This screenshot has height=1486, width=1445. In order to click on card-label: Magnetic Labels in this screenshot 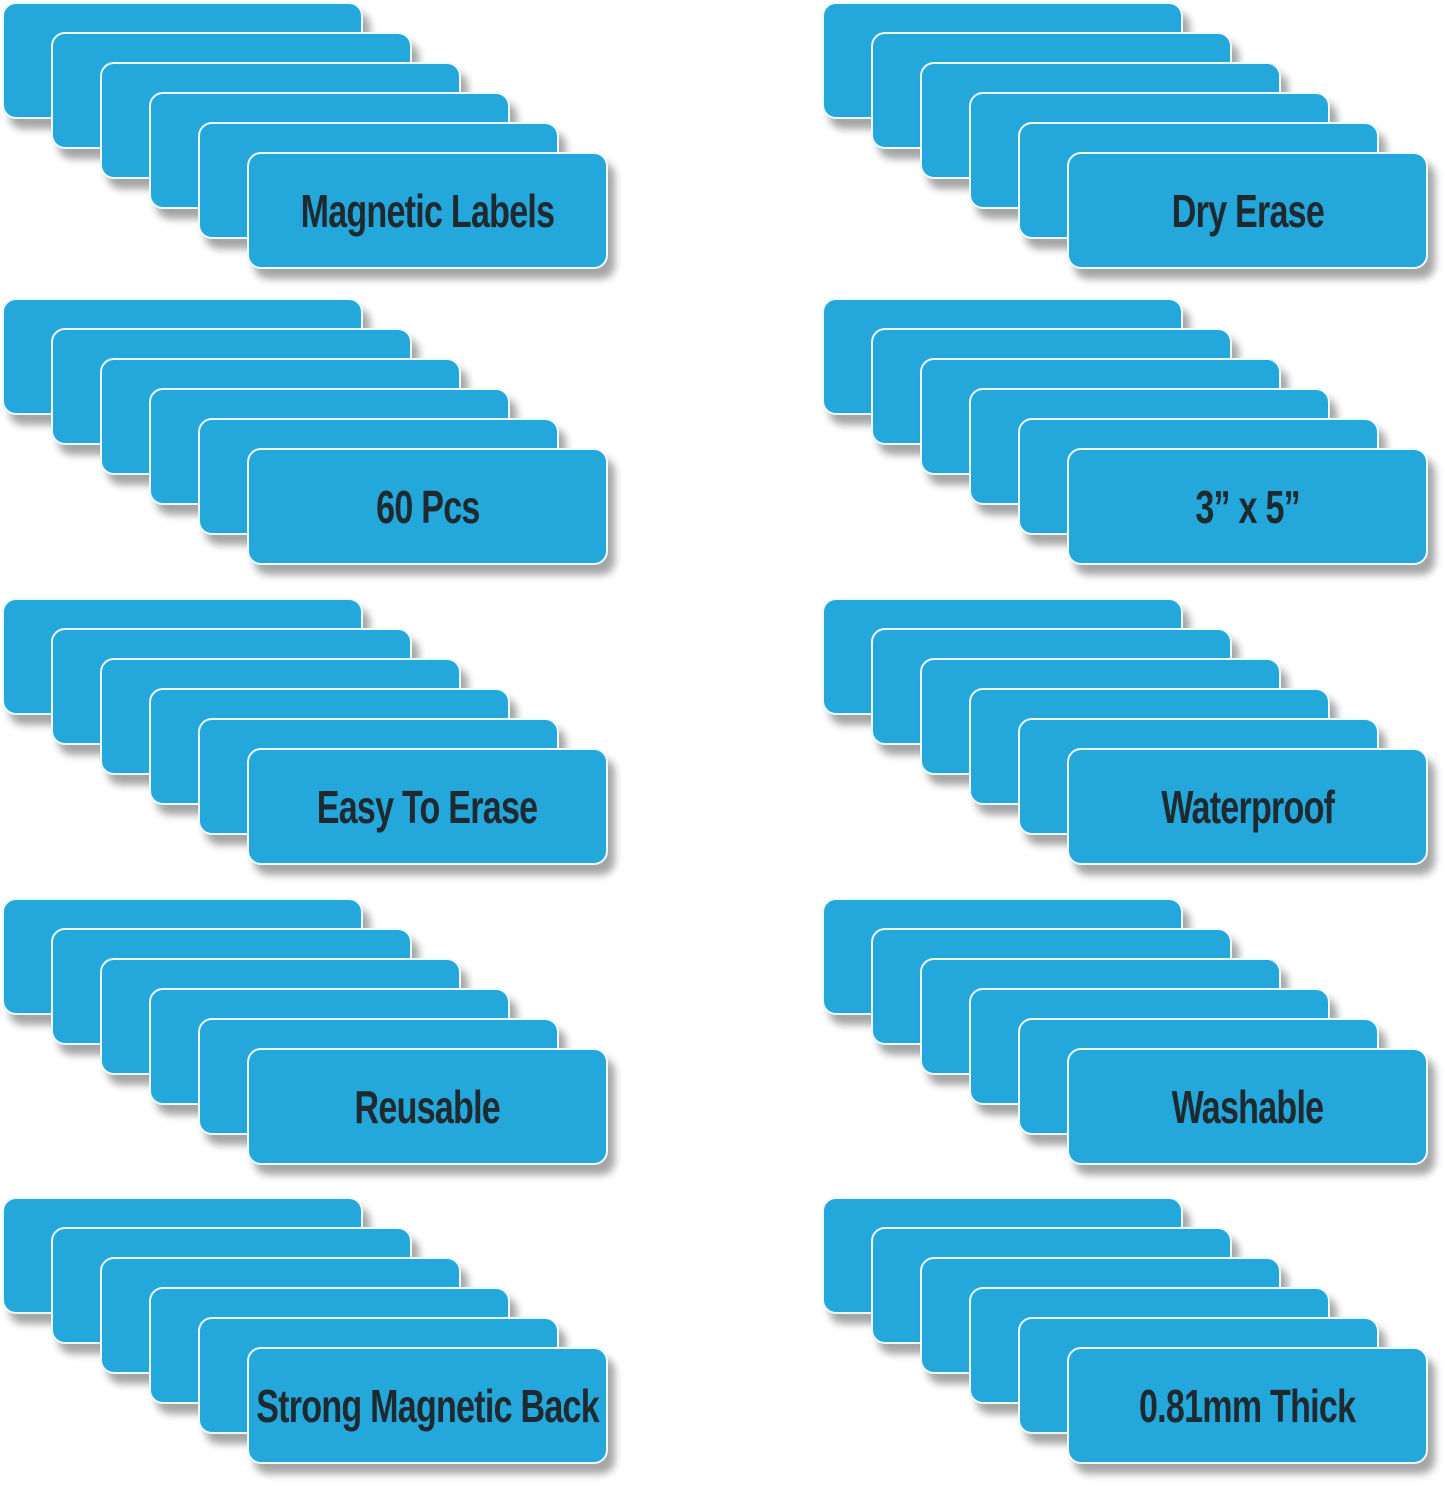, I will do `click(427, 210)`.